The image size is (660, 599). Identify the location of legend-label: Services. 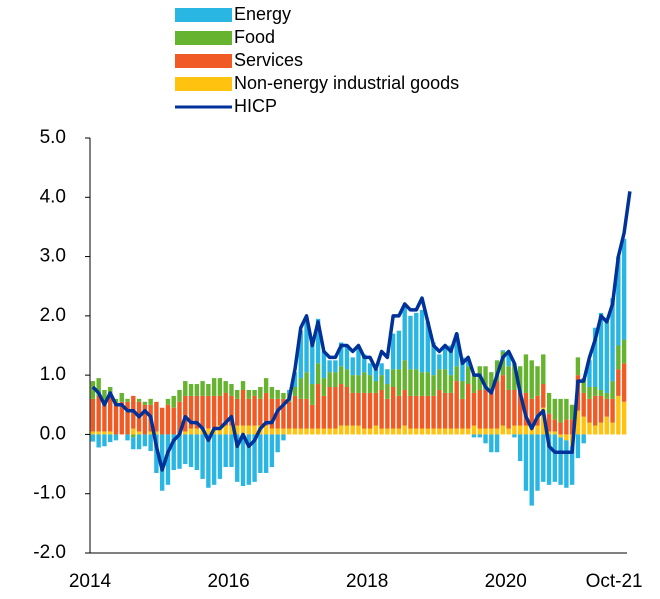
(268, 60).